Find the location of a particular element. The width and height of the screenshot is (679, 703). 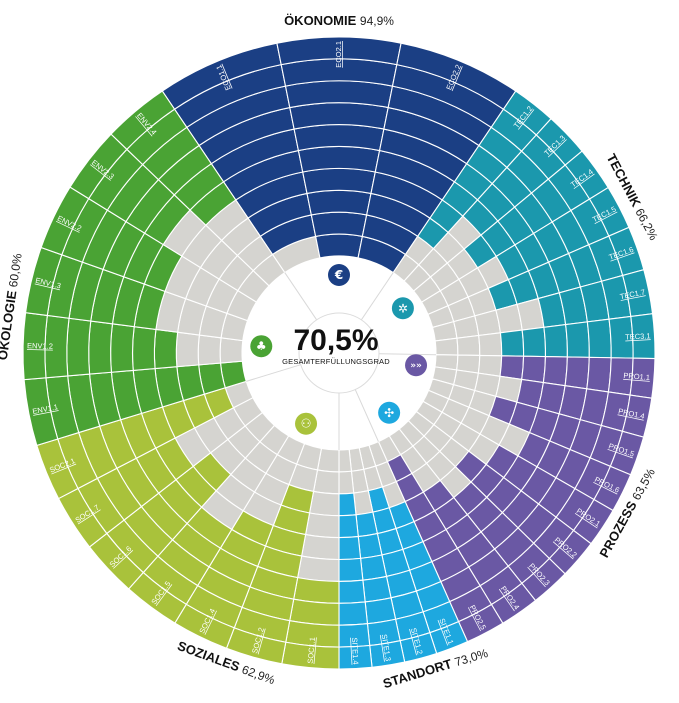

total-percentage: 70,5% is located at coordinates (335, 340).